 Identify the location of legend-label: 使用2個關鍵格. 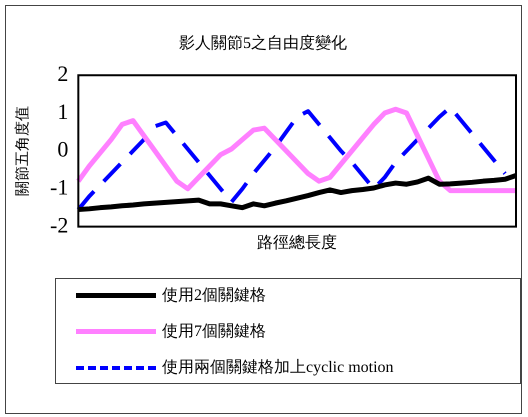
(214, 296).